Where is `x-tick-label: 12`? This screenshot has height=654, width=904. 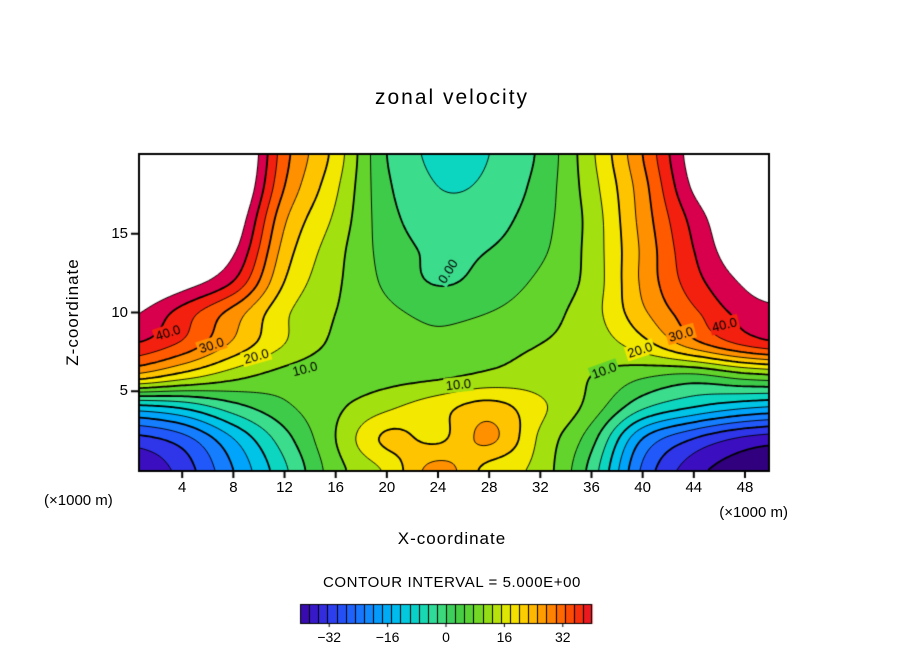
x-tick-label: 12 is located at coordinates (284, 487).